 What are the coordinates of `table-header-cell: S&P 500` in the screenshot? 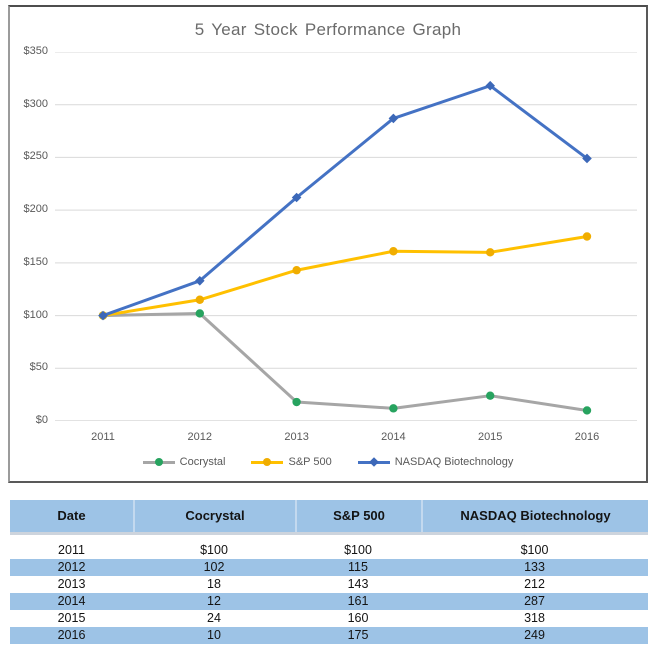 It's located at (358, 516).